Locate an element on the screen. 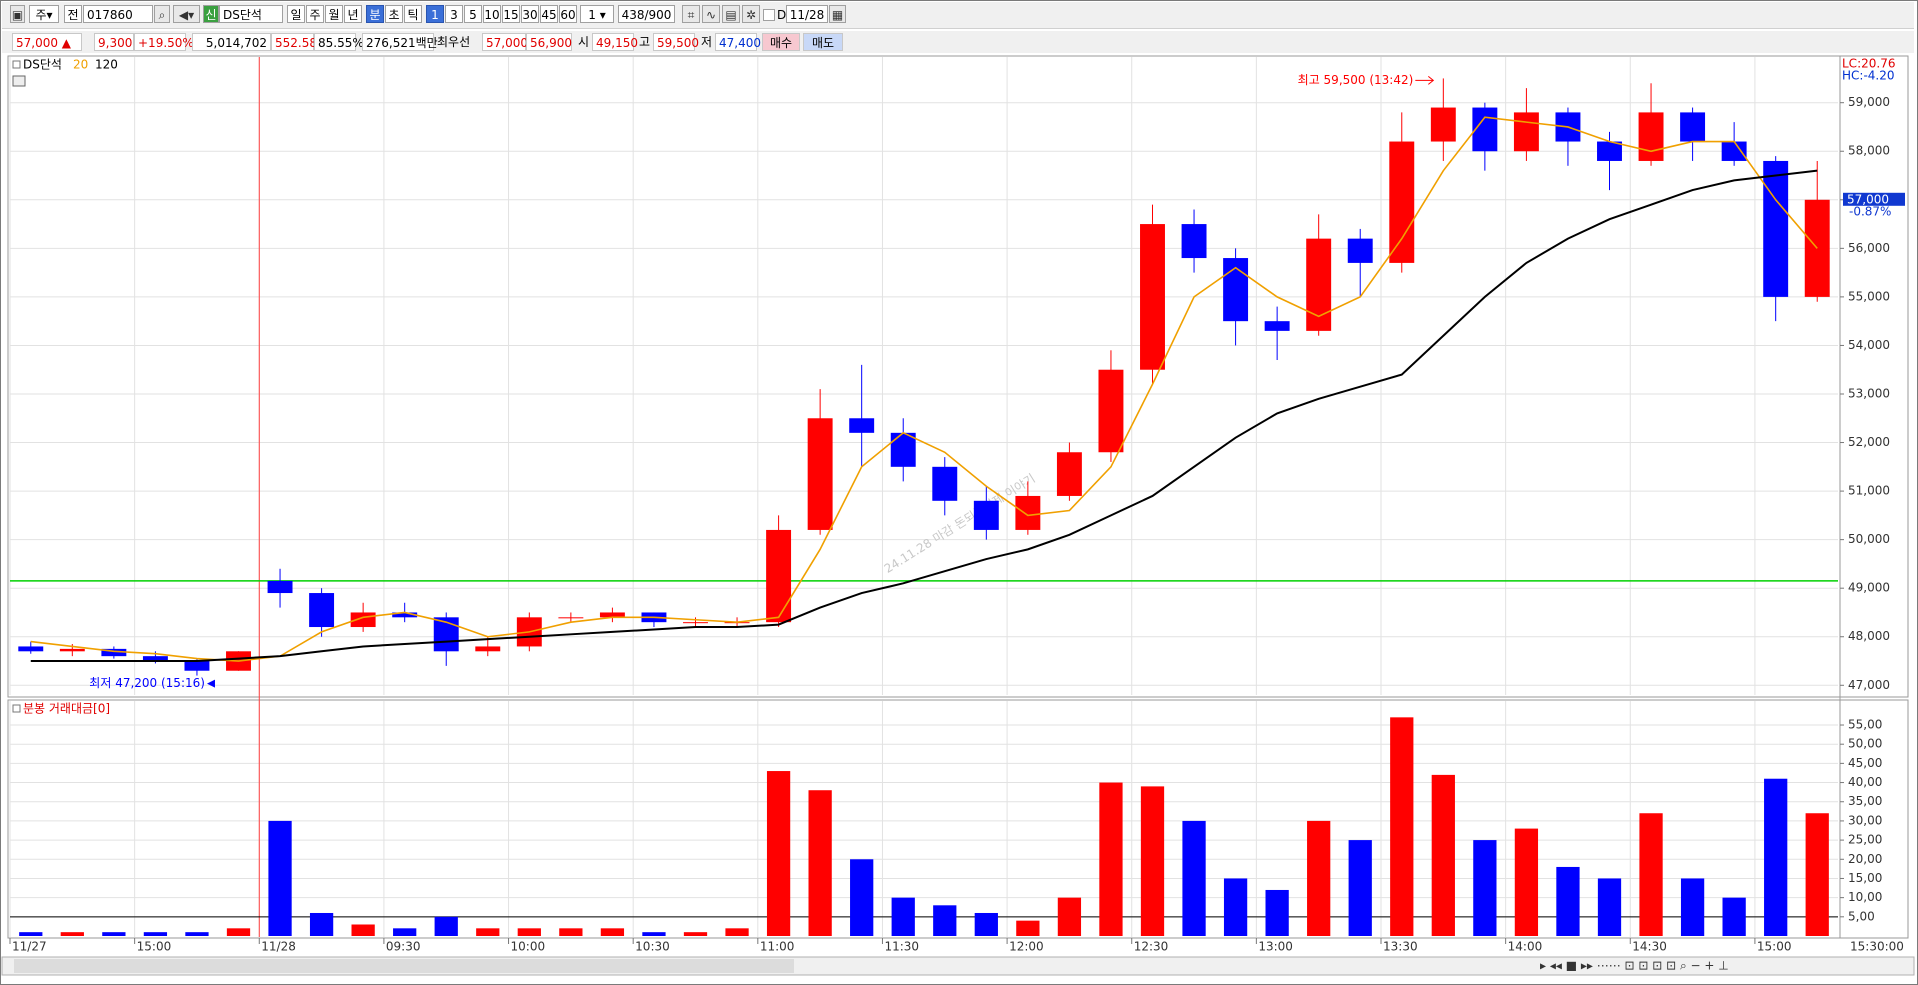  toolbar-button: 월 is located at coordinates (334, 14).